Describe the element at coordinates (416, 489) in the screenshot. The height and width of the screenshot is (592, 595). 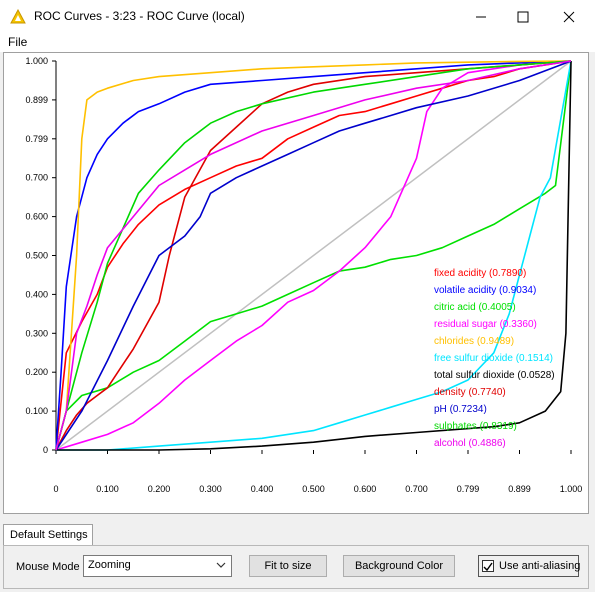
I see `x-tick-label: 0.700` at that location.